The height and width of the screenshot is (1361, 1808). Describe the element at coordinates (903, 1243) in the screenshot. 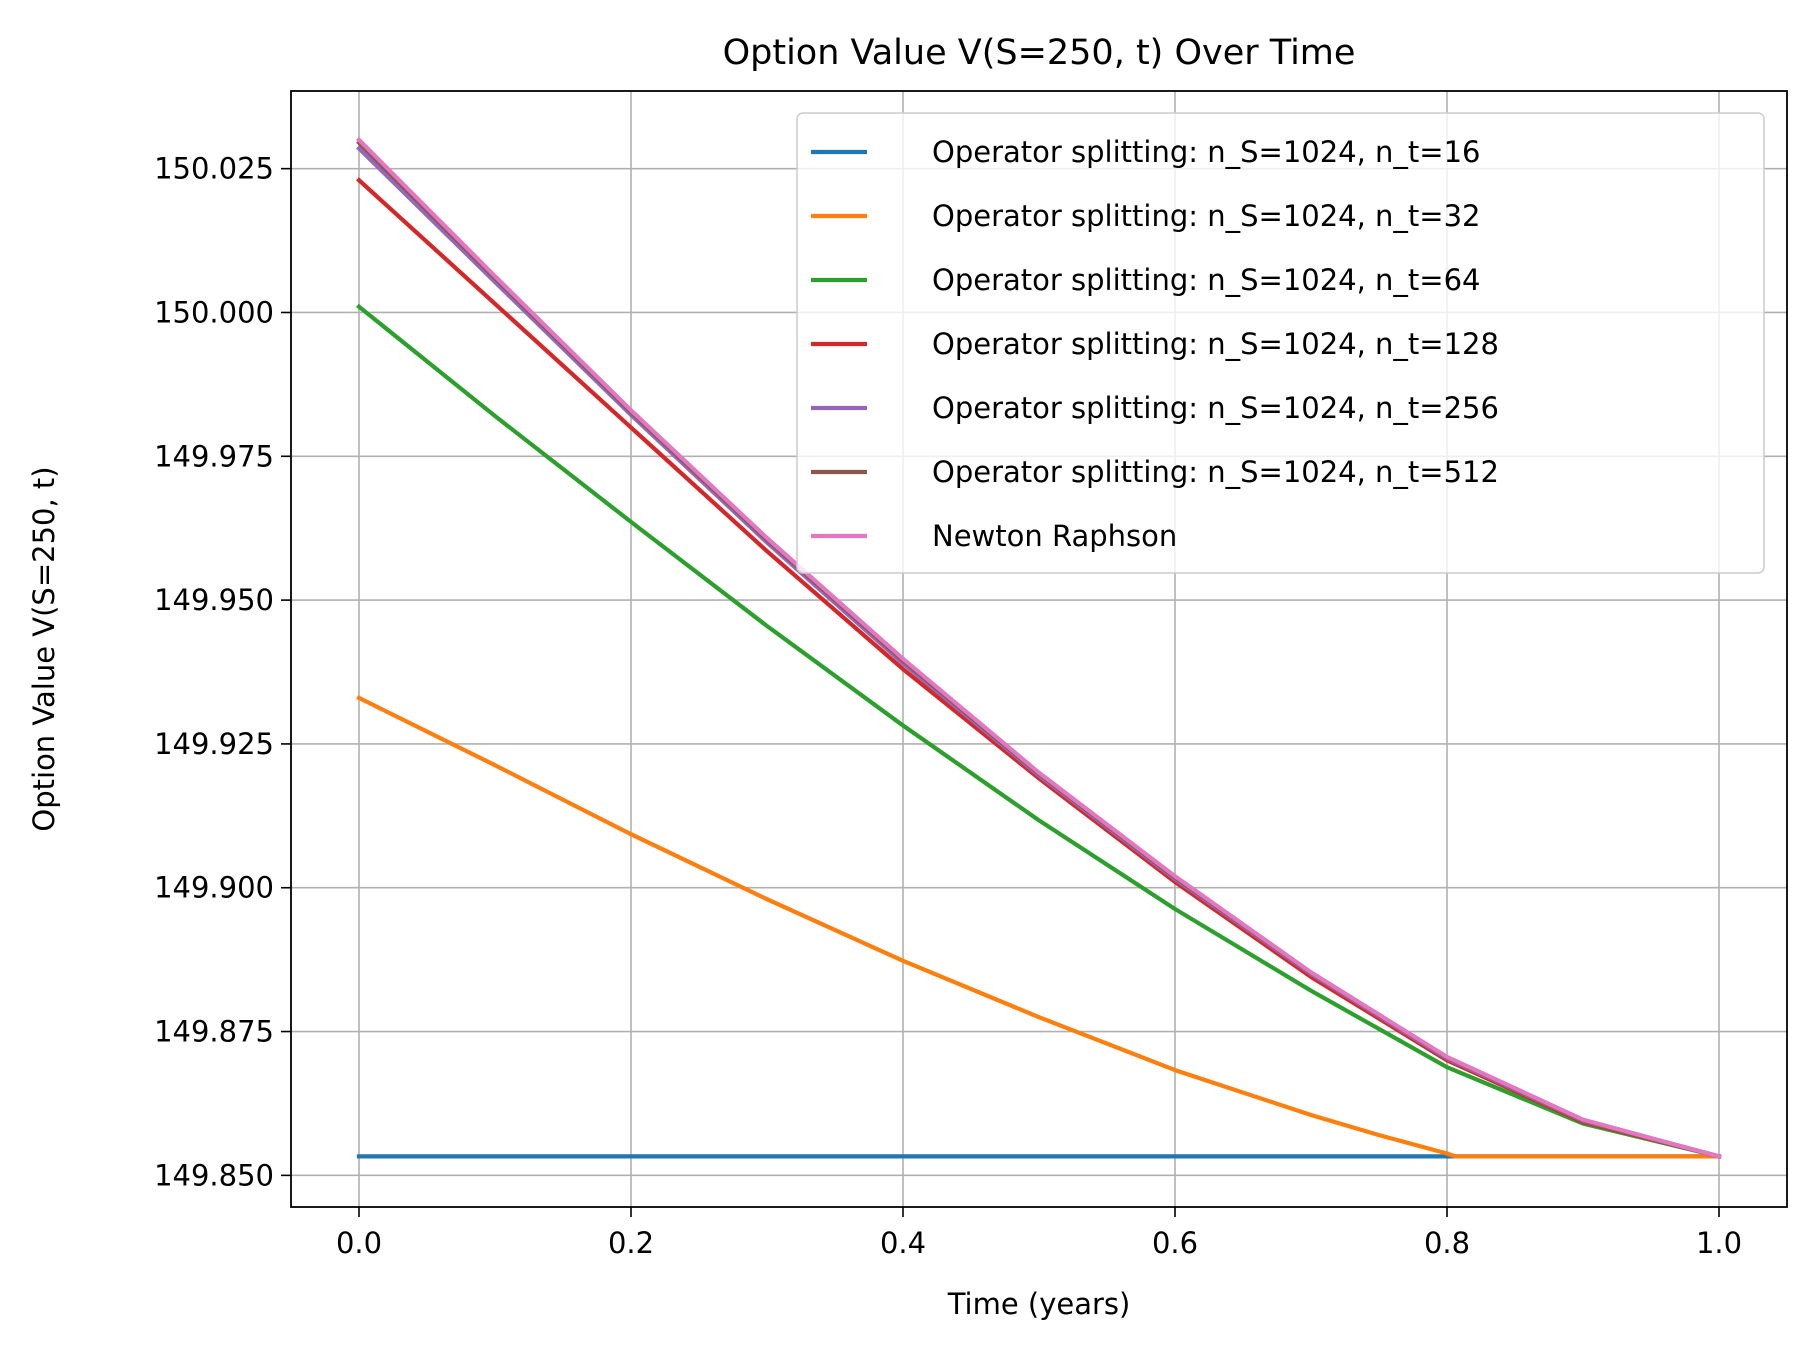

I see `x-tick-label: 0.4` at that location.